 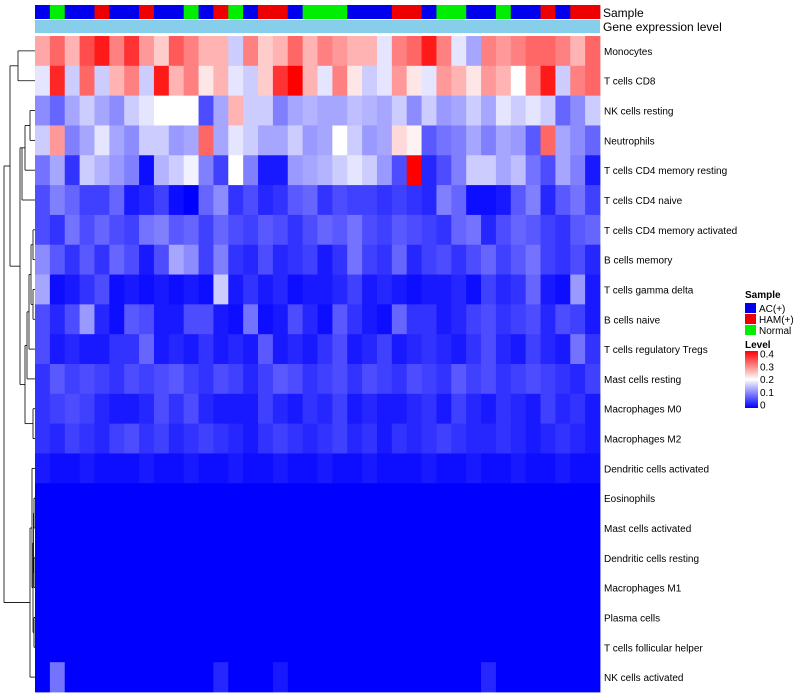 What do you see at coordinates (662, 27) in the screenshot?
I see `annotation-label-expression: Gene expression level` at bounding box center [662, 27].